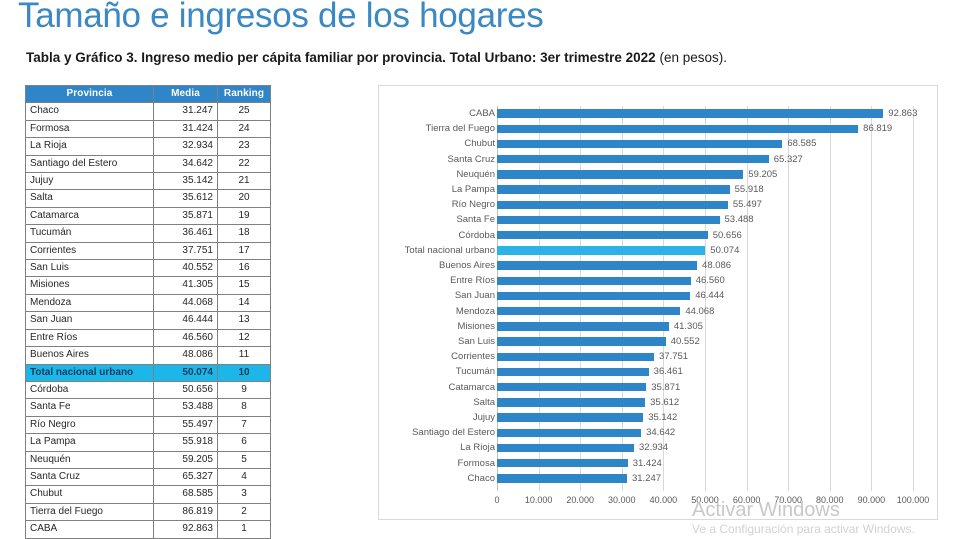 The image size is (958, 539). I want to click on table-row: Santa Fe 53.488 8, so click(148, 407).